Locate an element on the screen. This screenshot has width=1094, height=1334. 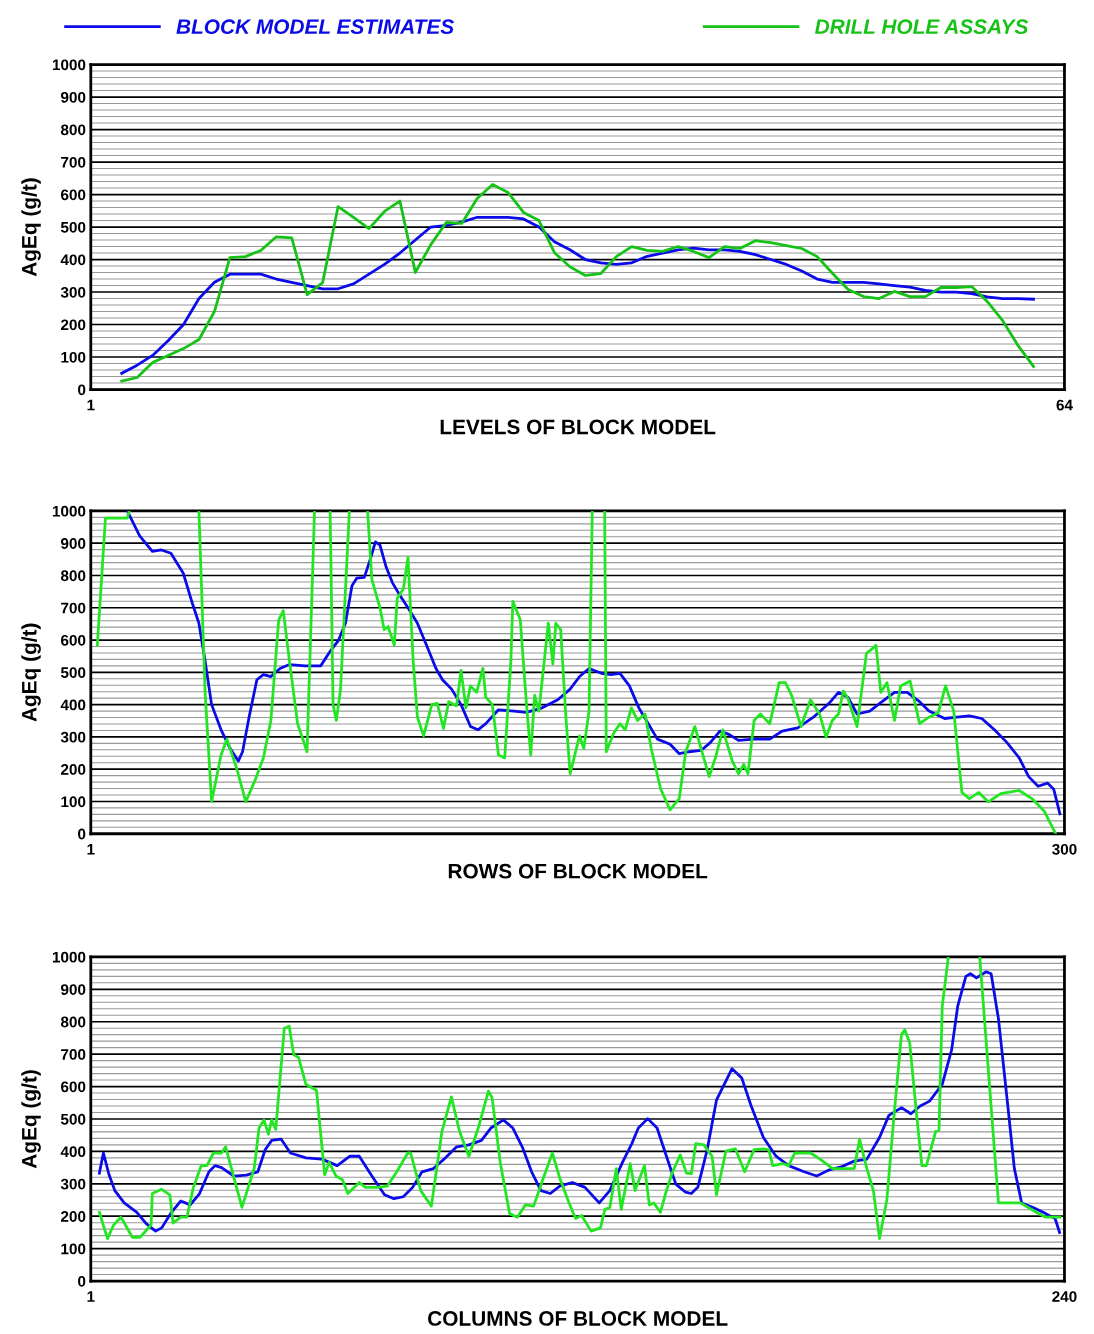
x-tick-label: 64 is located at coordinates (1064, 405).